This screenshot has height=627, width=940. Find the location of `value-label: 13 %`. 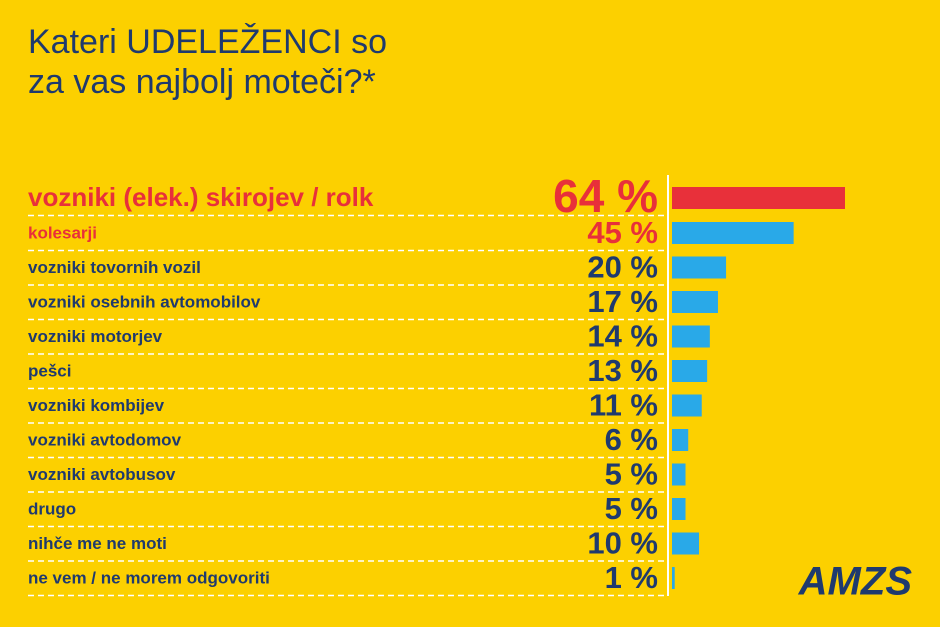

value-label: 13 % is located at coordinates (622, 370).